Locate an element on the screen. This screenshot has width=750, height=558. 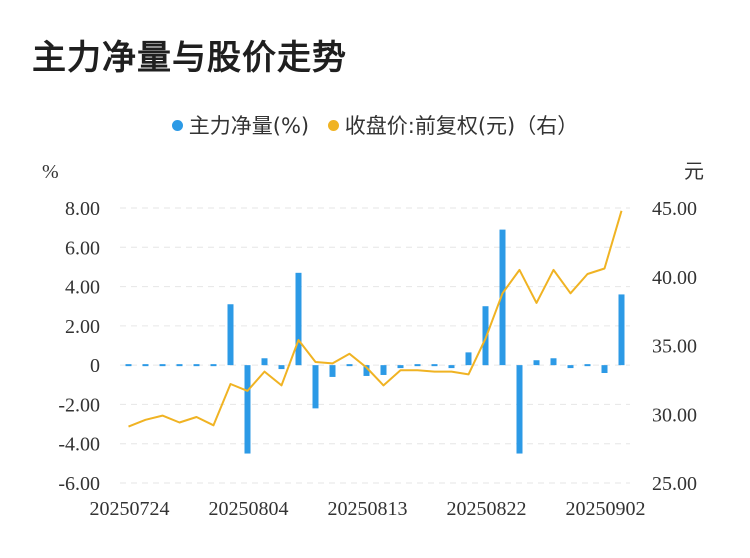
left-axis-tick-label: 6.00 is located at coordinates (82, 248).